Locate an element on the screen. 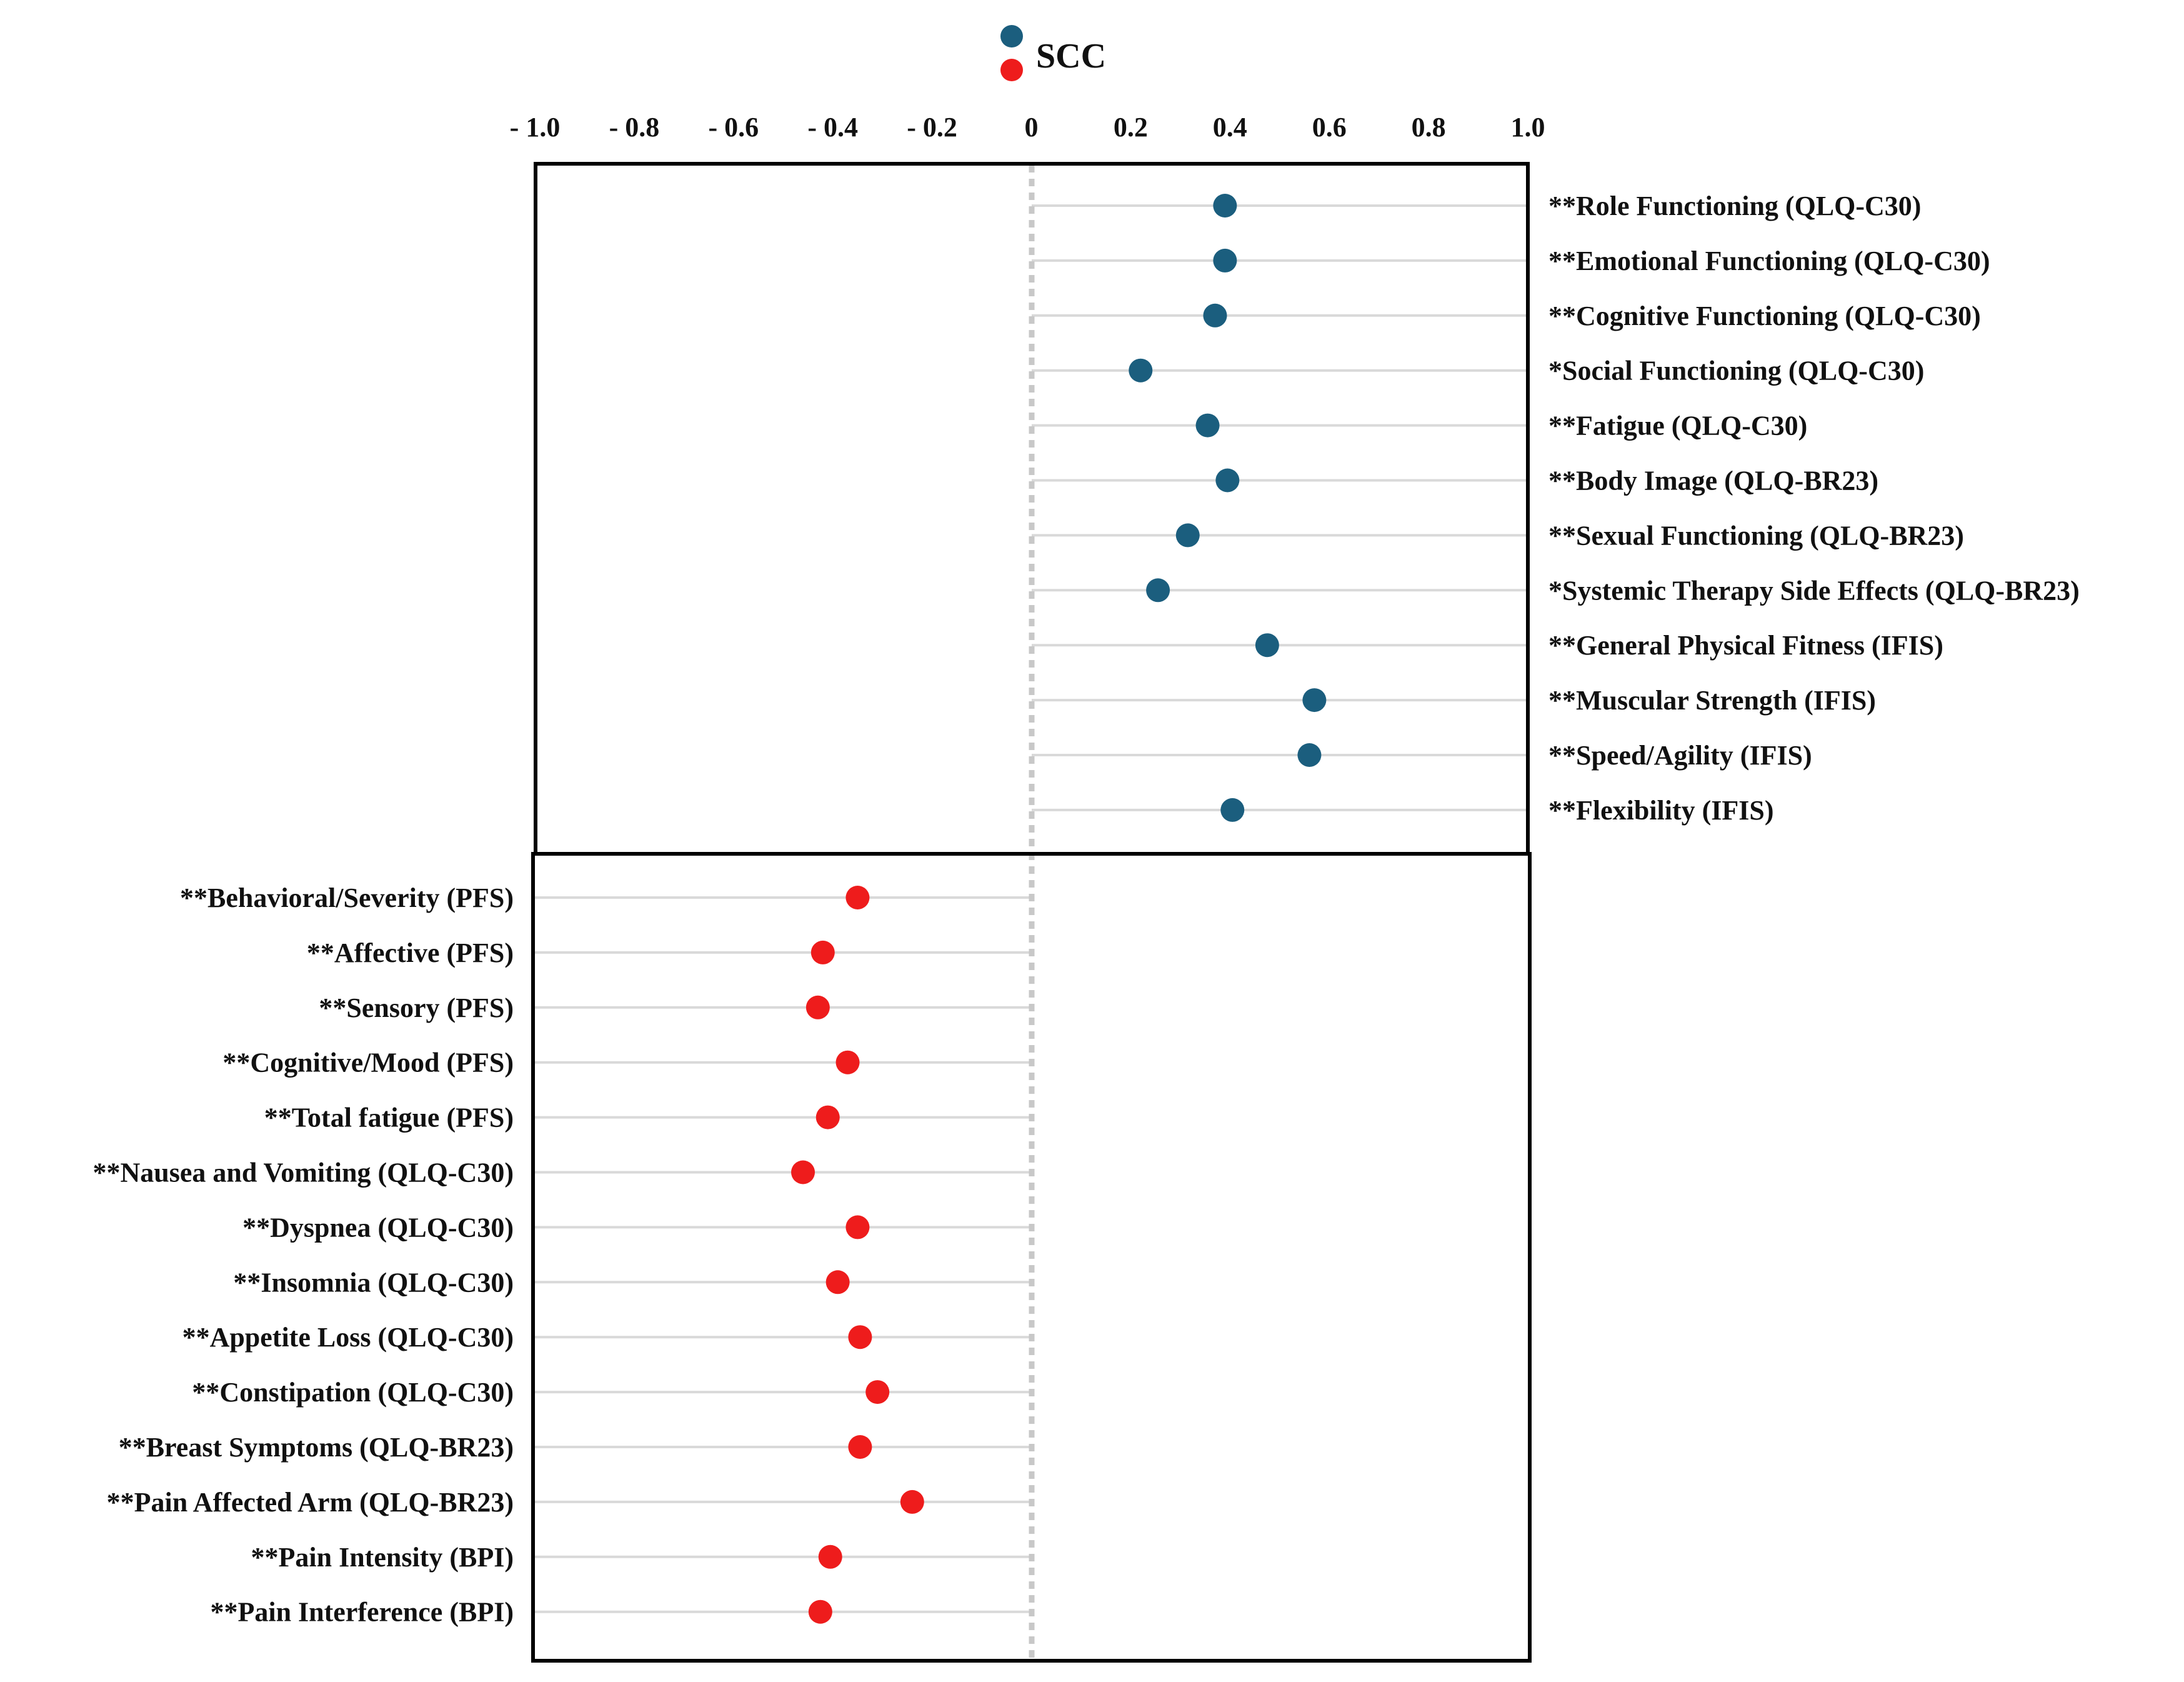  row-label: **Pain Intensity (BPI) is located at coordinates (383, 1557).